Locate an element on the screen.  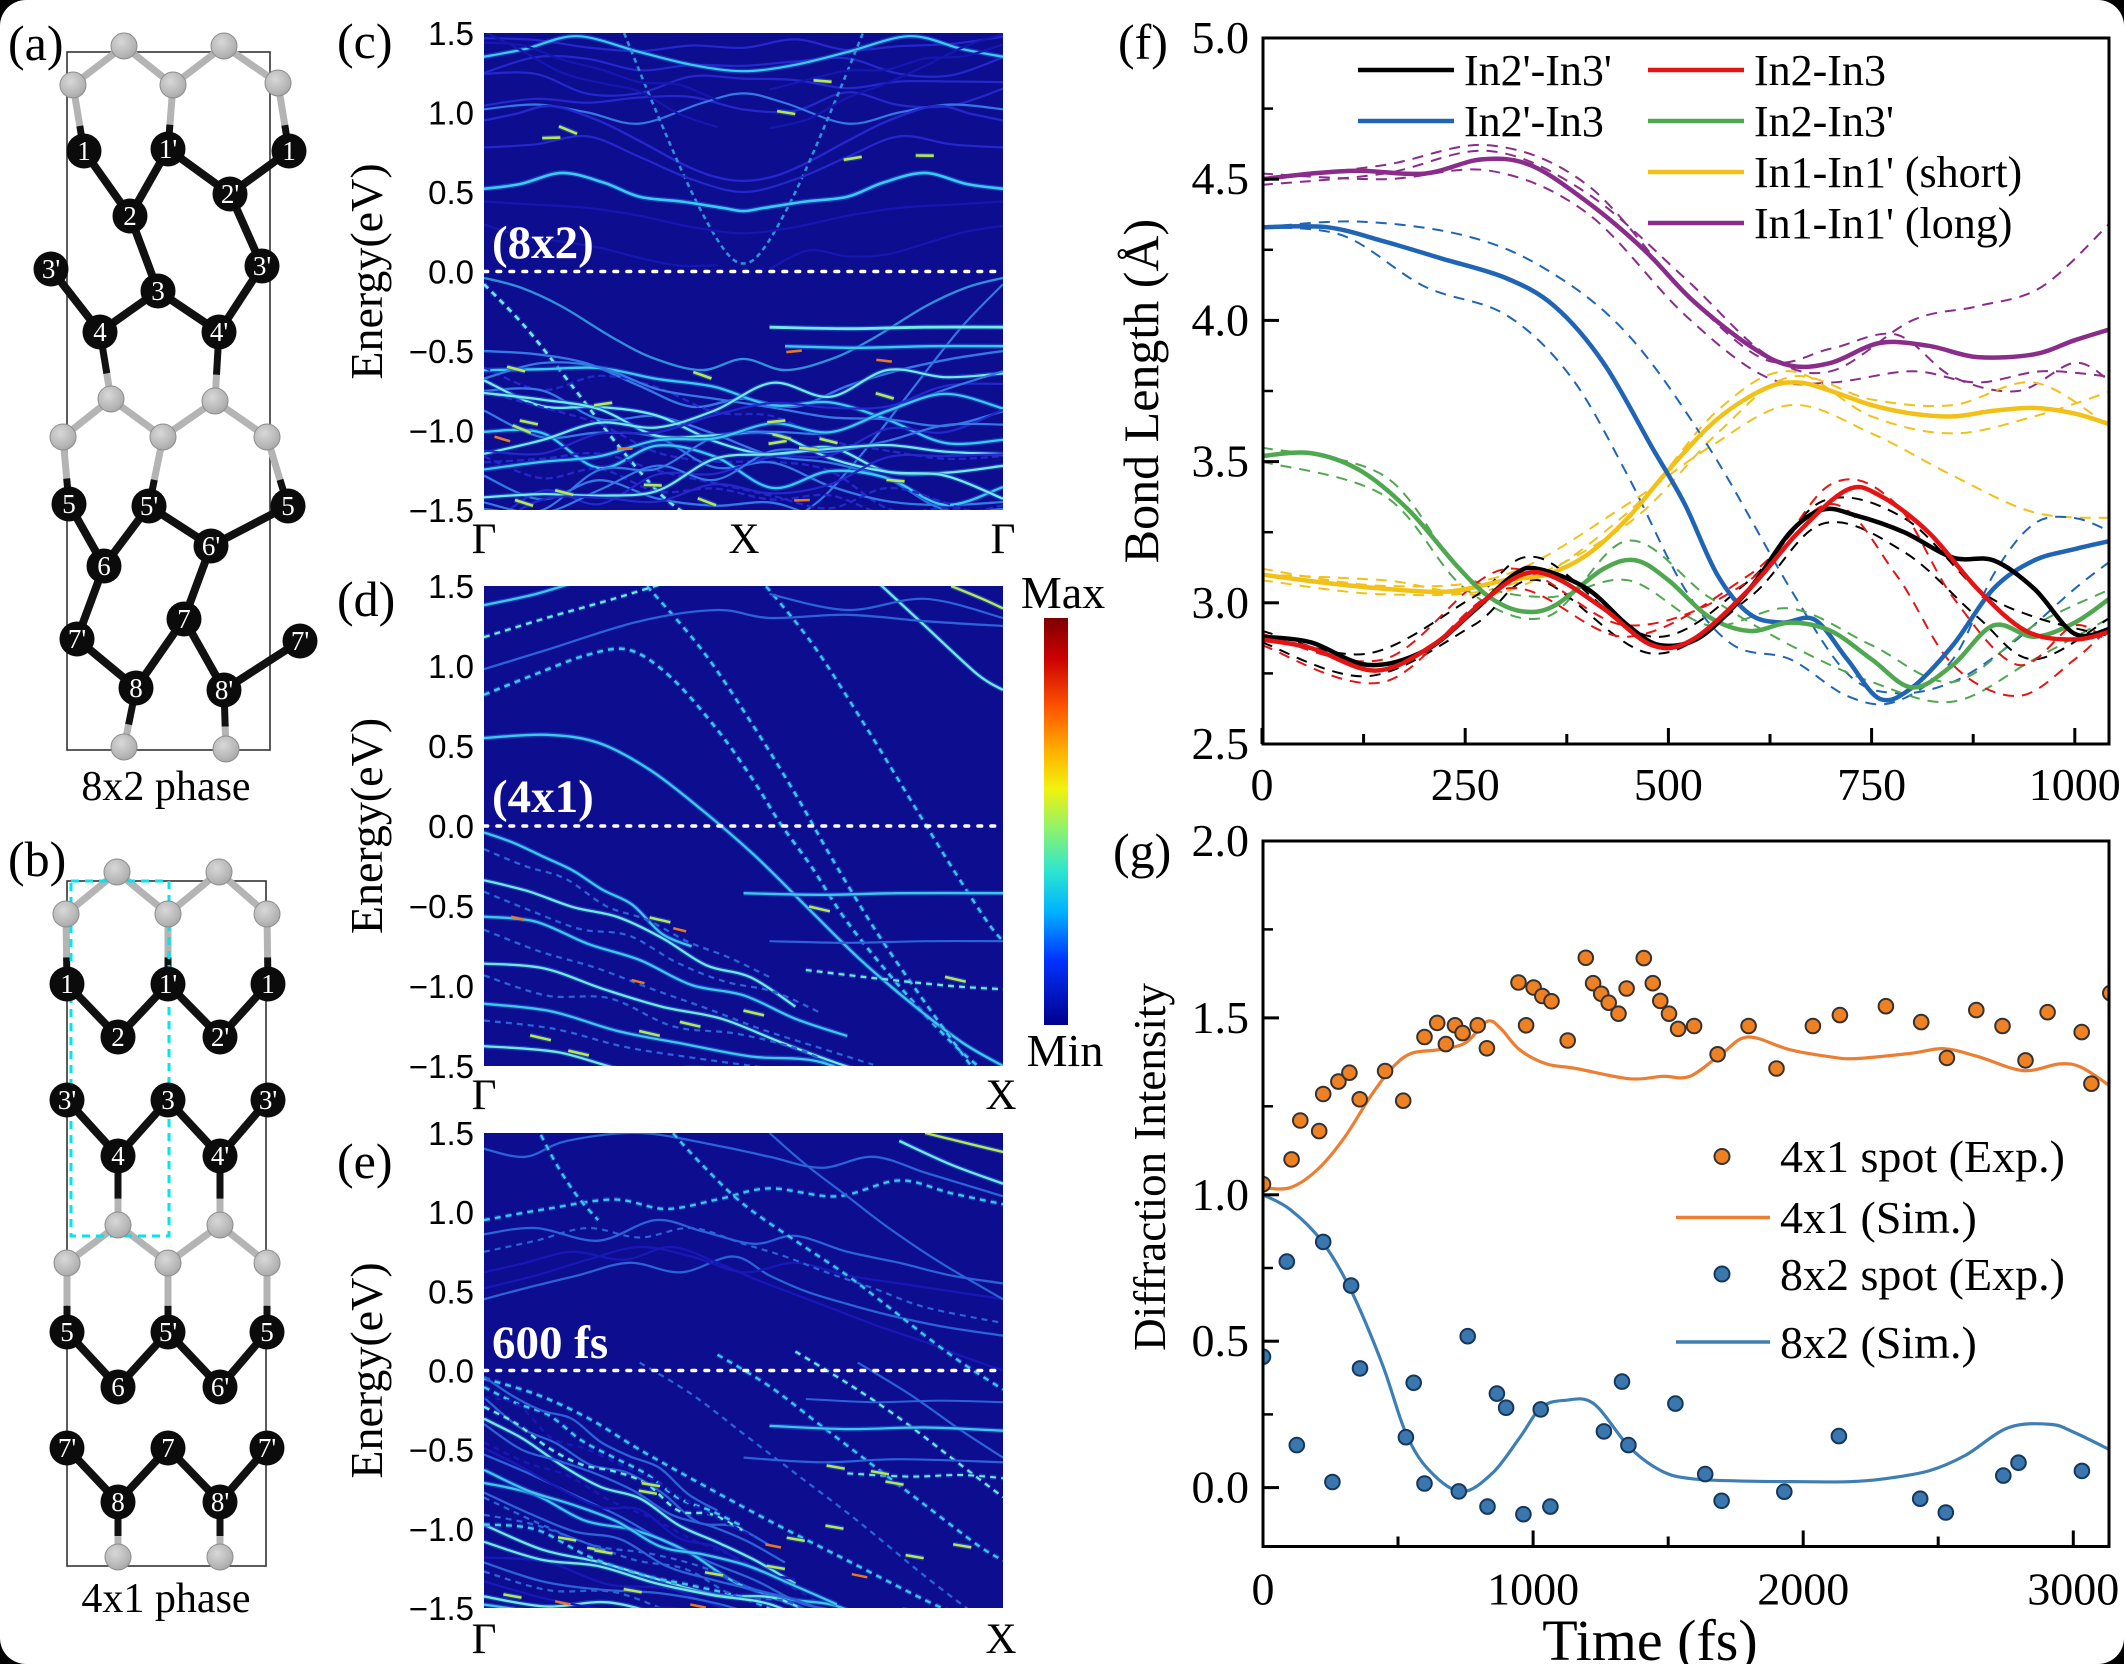
svg-text: Max is located at coordinates (1063, 592).